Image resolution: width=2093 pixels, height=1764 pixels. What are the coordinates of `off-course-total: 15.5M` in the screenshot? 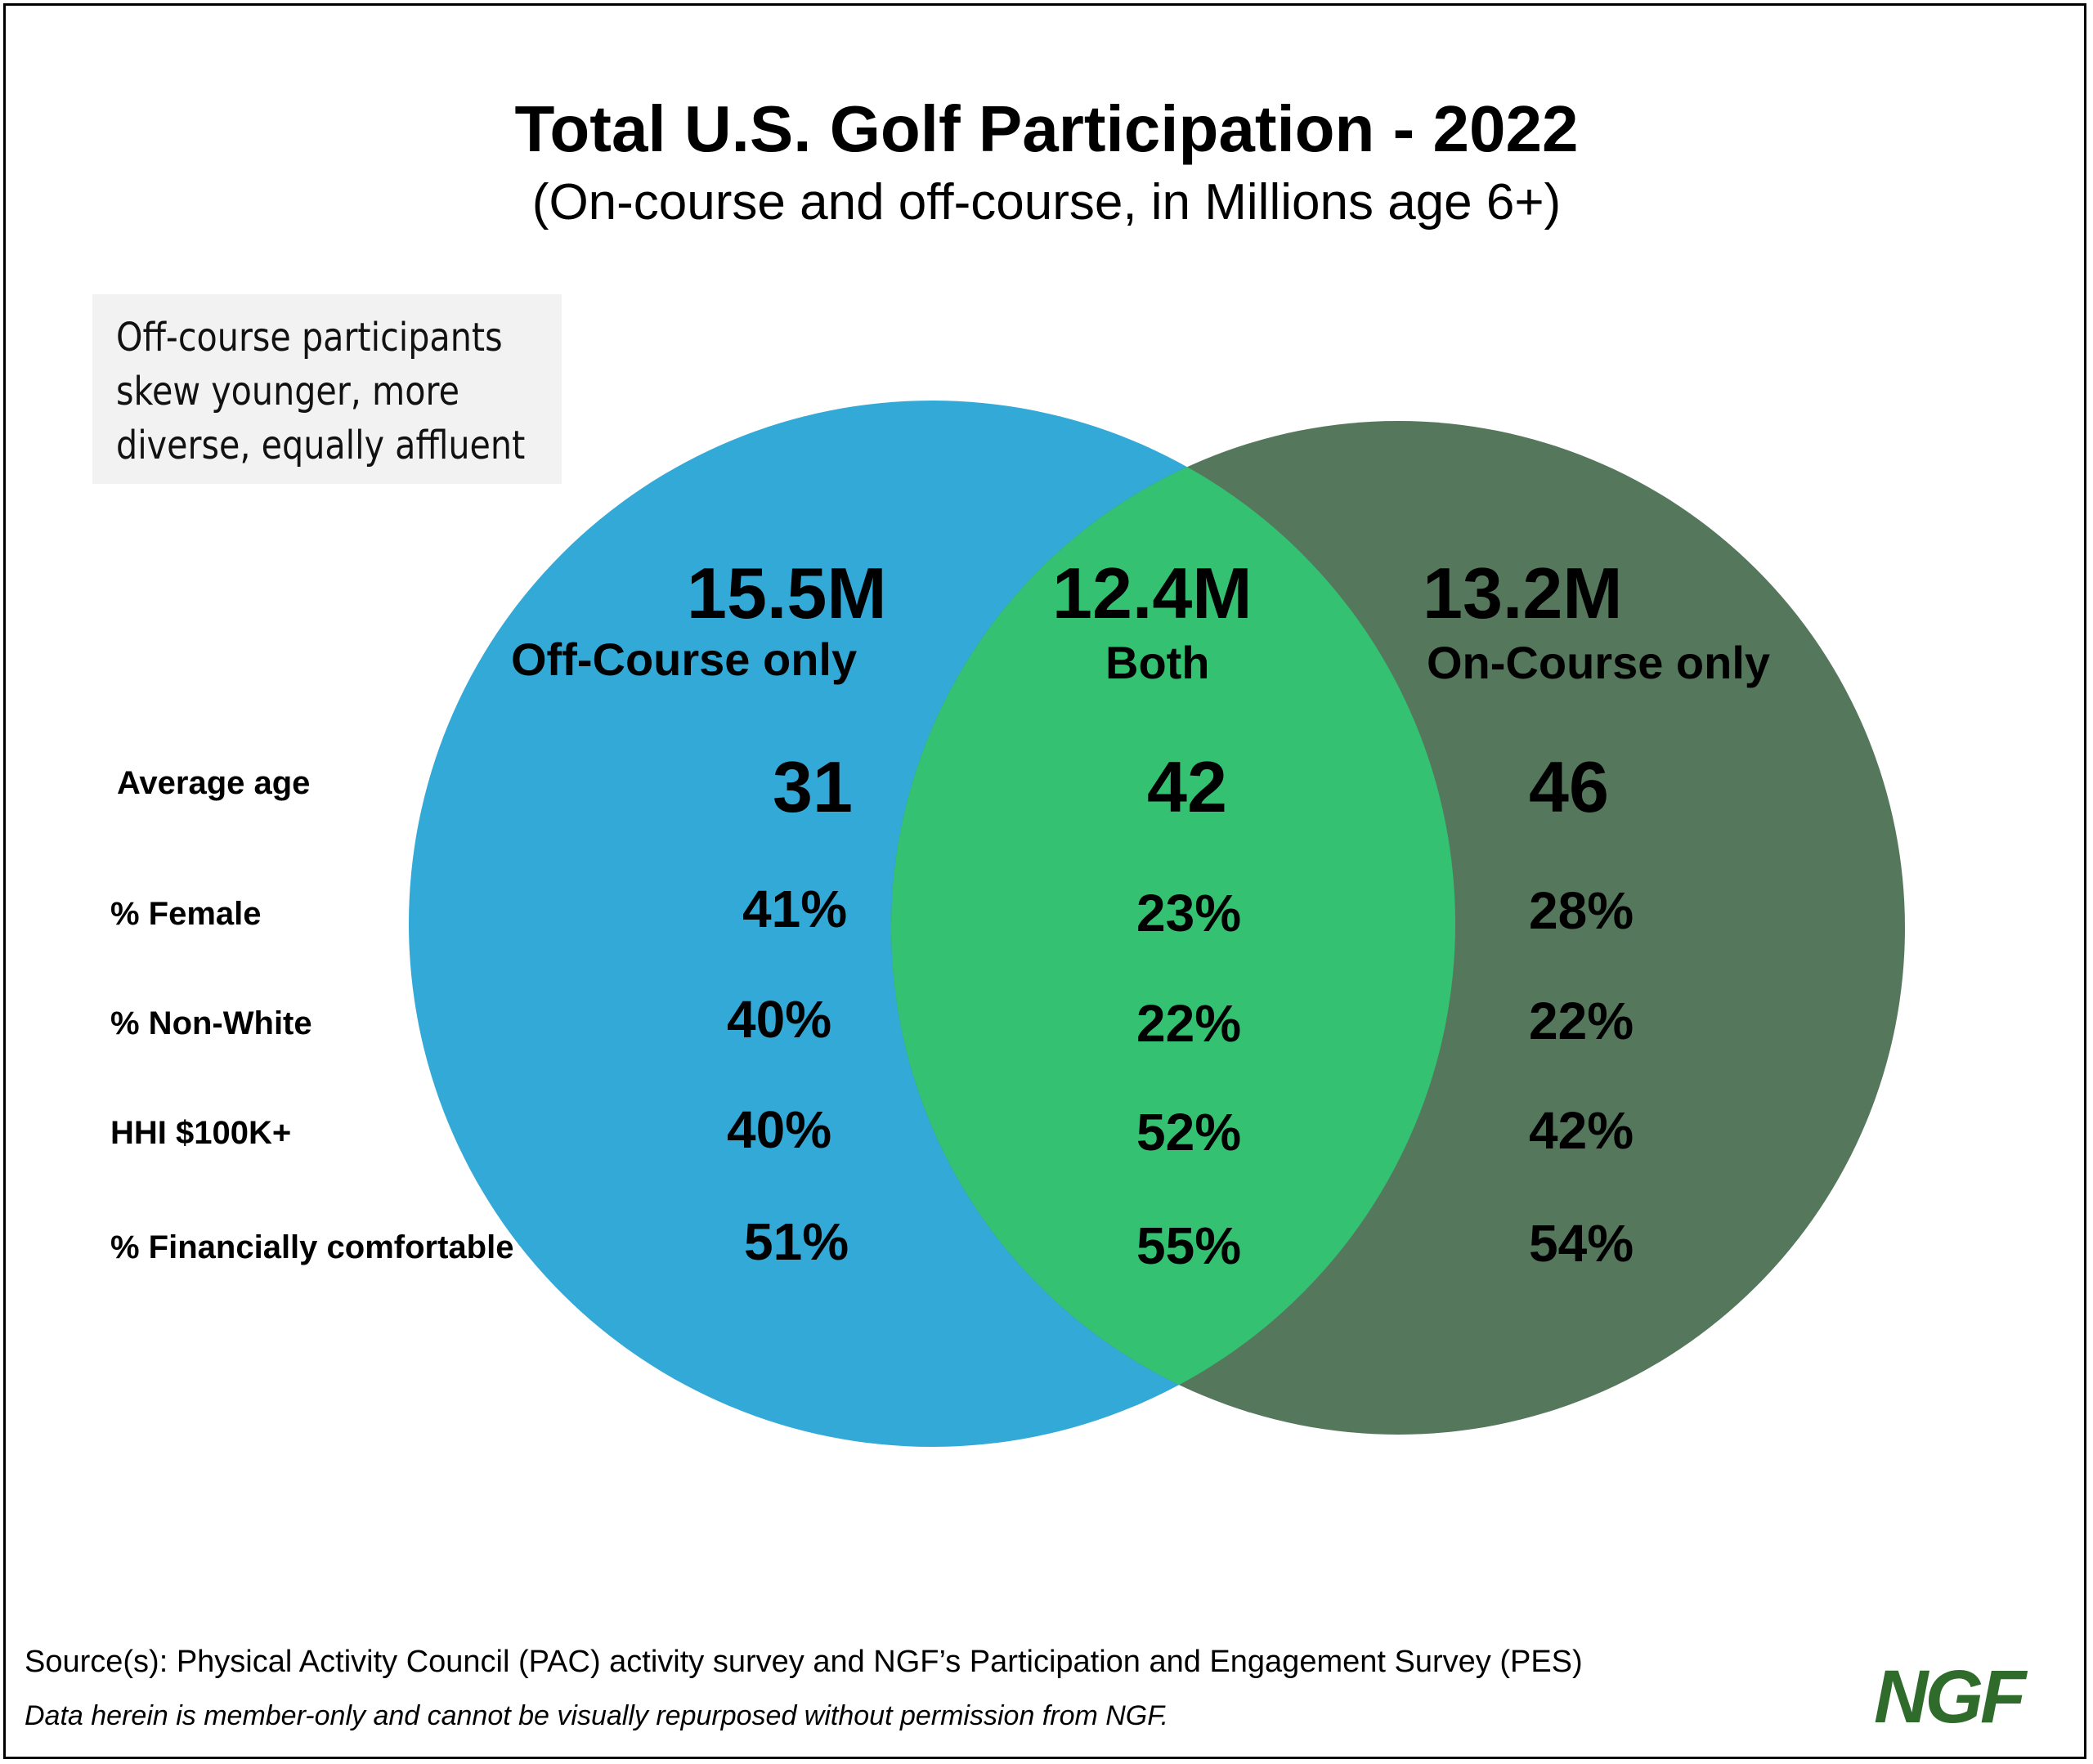 It's located at (787, 593).